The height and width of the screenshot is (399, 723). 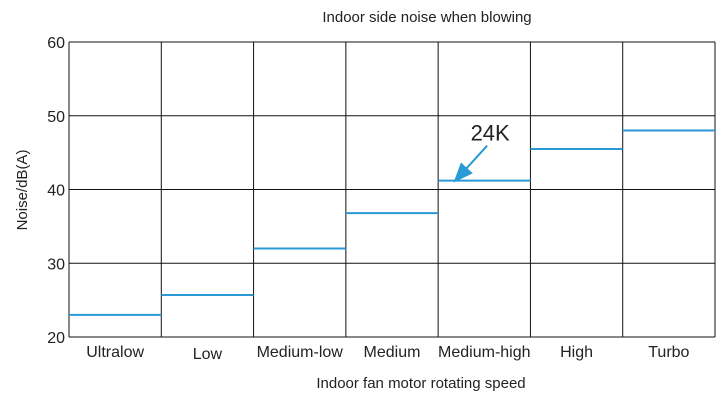 What do you see at coordinates (208, 354) in the screenshot?
I see `x-category-label: Low` at bounding box center [208, 354].